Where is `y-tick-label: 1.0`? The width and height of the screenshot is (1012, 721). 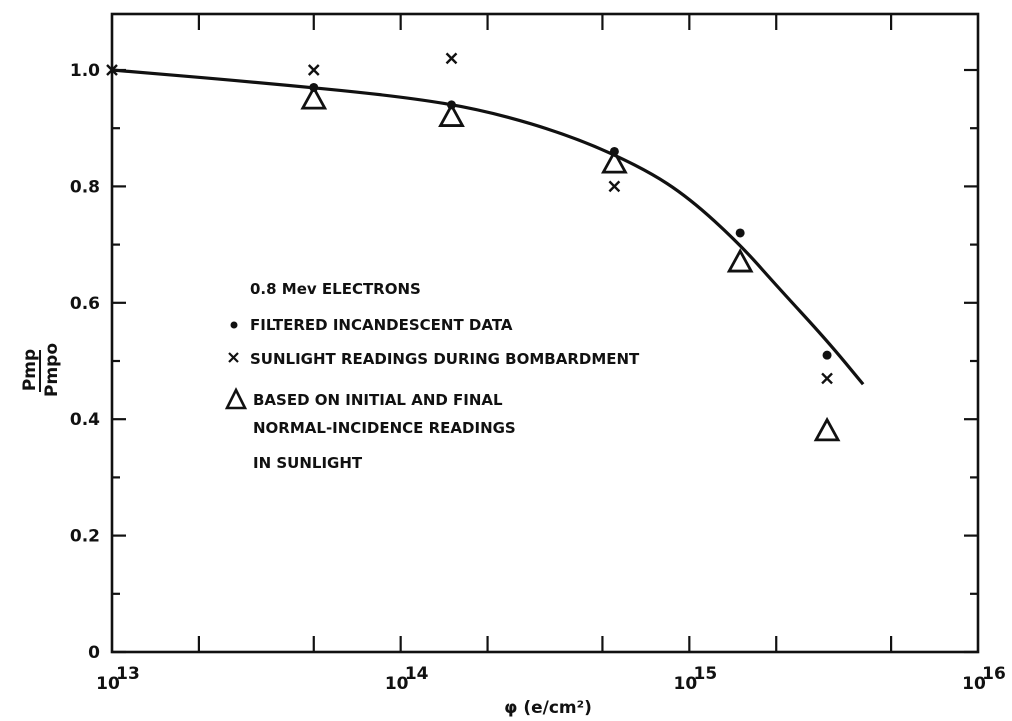 y-tick-label: 1.0 is located at coordinates (85, 71).